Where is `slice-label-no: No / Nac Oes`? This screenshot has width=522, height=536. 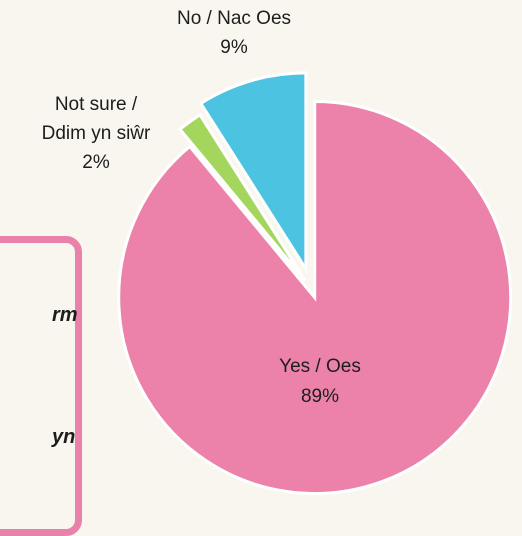 slice-label-no: No / Nac Oes is located at coordinates (234, 18).